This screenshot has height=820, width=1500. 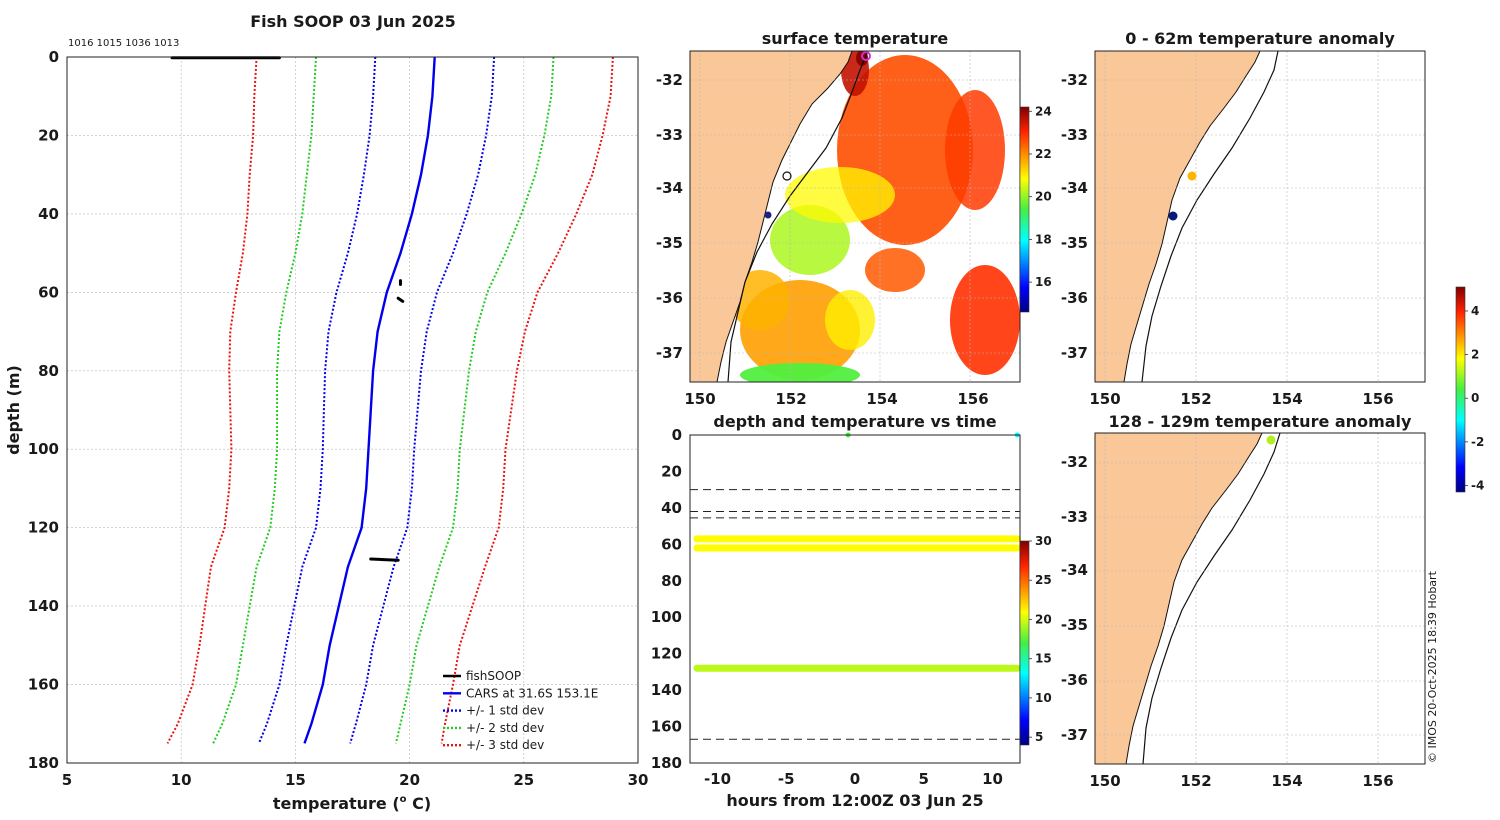 What do you see at coordinates (1024, 643) in the screenshot?
I see `depth-time-colorbar` at bounding box center [1024, 643].